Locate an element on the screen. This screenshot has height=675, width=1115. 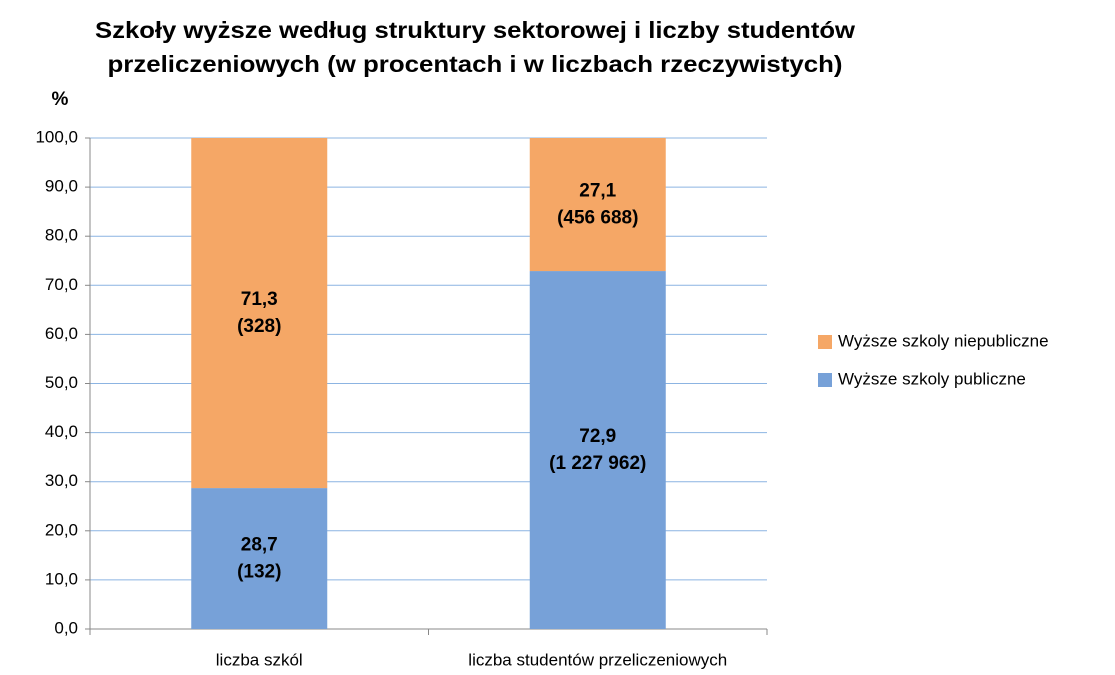
x-tick-label: liczba studentów przeliczeniowych is located at coordinates (597, 659).